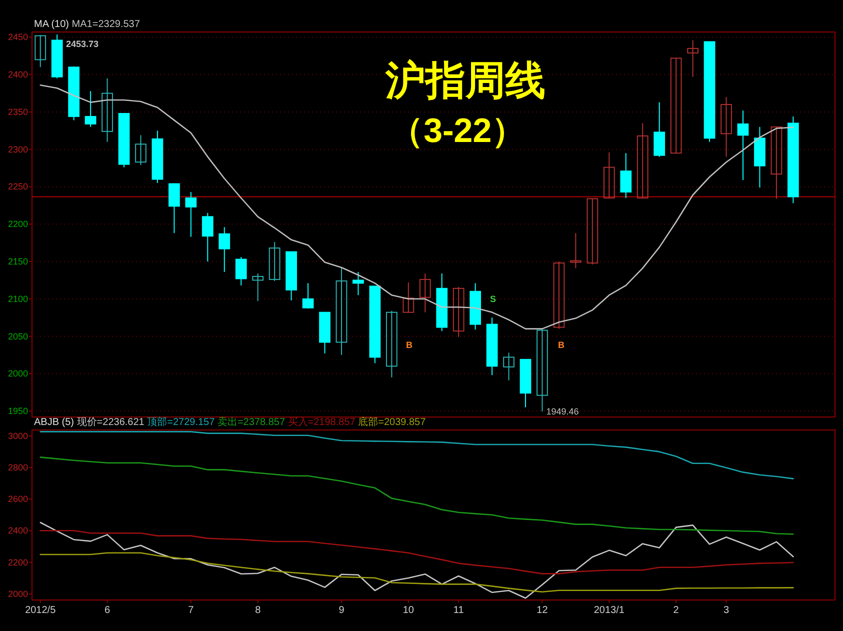 Image resolution: width=843 pixels, height=631 pixels. What do you see at coordinates (341, 610) in the screenshot?
I see `x-tick-label: 9` at bounding box center [341, 610].